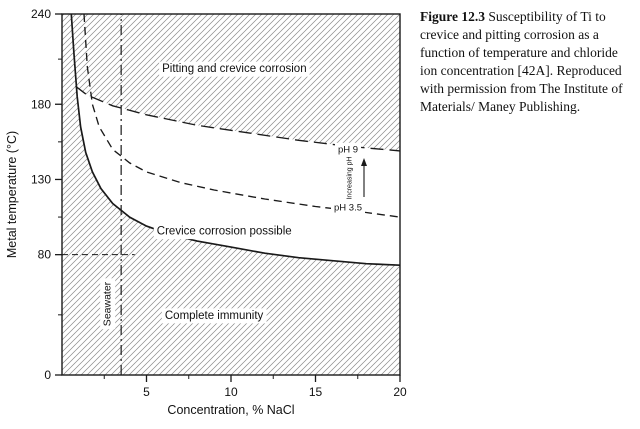 The image size is (640, 429). I want to click on svg-text: Crevice corrosion possible, so click(224, 232).